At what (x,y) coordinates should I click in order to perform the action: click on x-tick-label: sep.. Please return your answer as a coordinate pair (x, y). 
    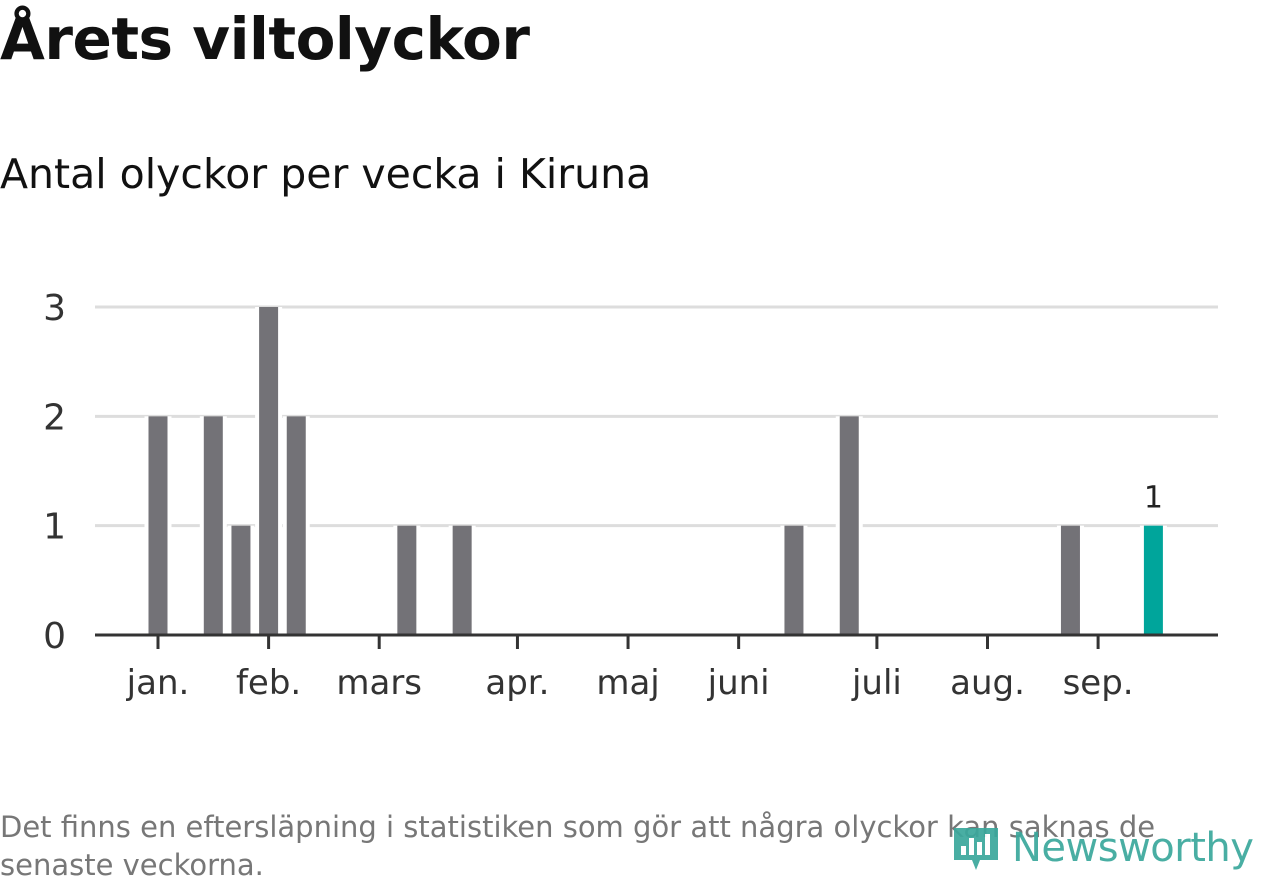
    Looking at the image, I should click on (1098, 683).